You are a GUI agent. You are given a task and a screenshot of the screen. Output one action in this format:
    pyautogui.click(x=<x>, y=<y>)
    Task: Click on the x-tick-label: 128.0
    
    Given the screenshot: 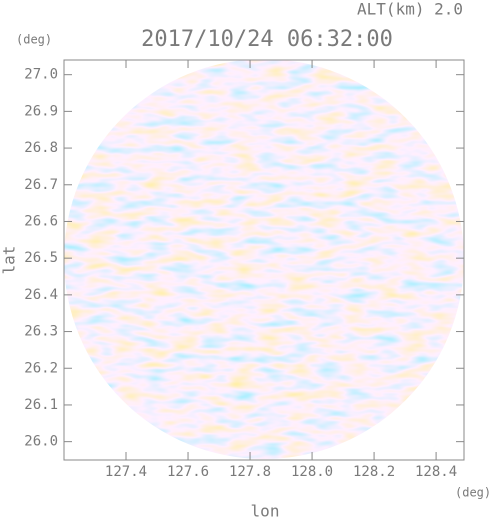 What is the action you would take?
    pyautogui.click(x=312, y=472)
    